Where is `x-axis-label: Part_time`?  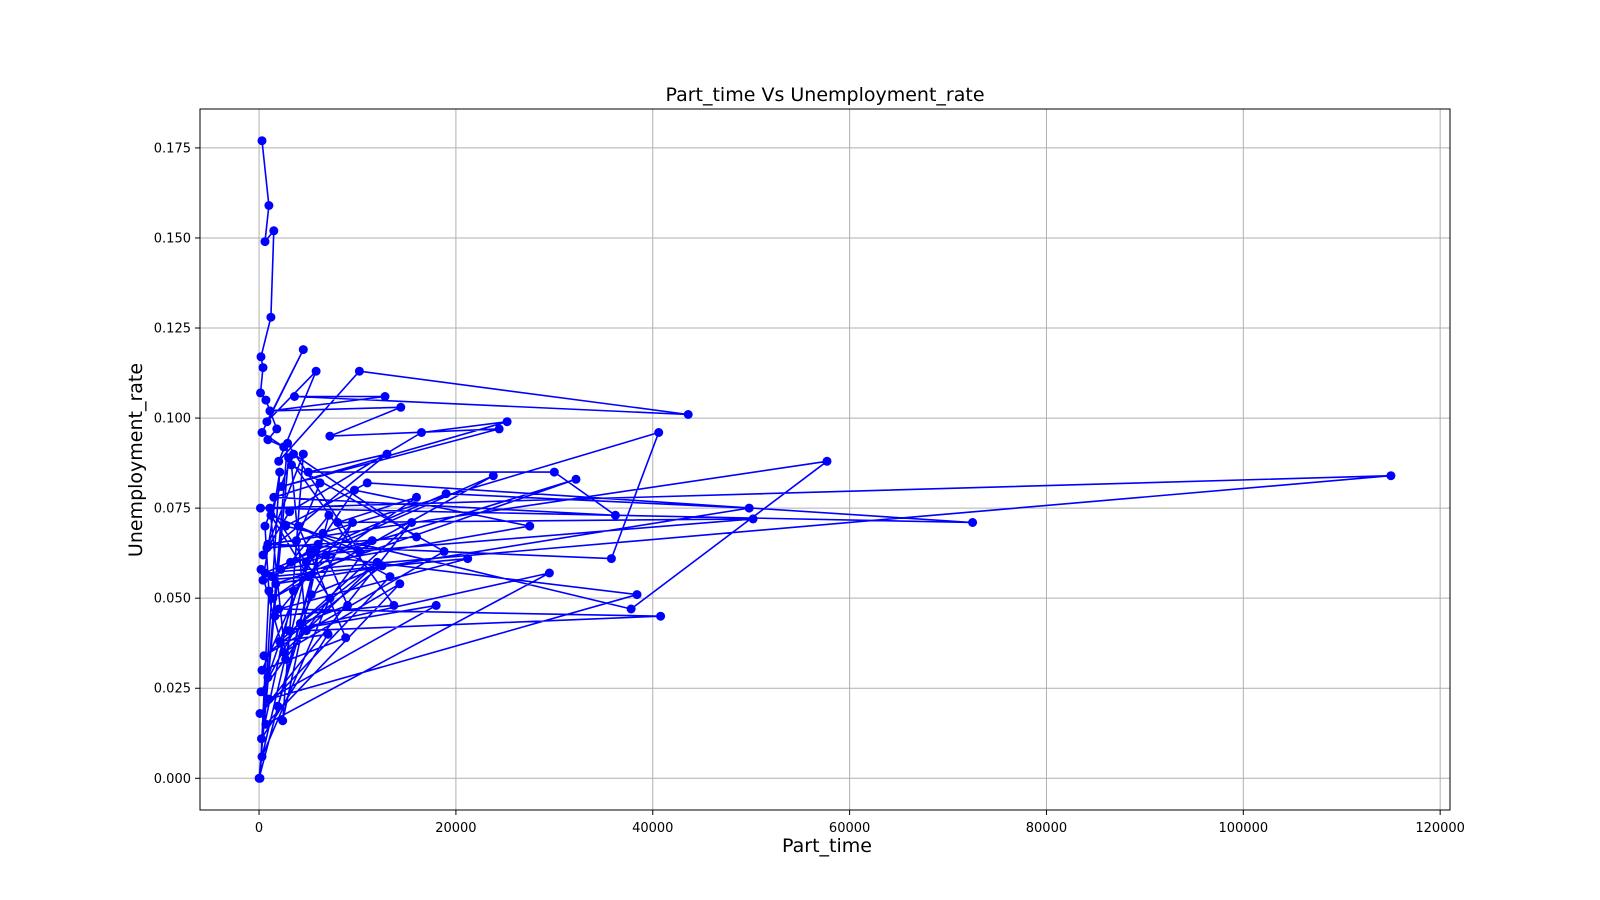 x-axis-label: Part_time is located at coordinates (827, 846).